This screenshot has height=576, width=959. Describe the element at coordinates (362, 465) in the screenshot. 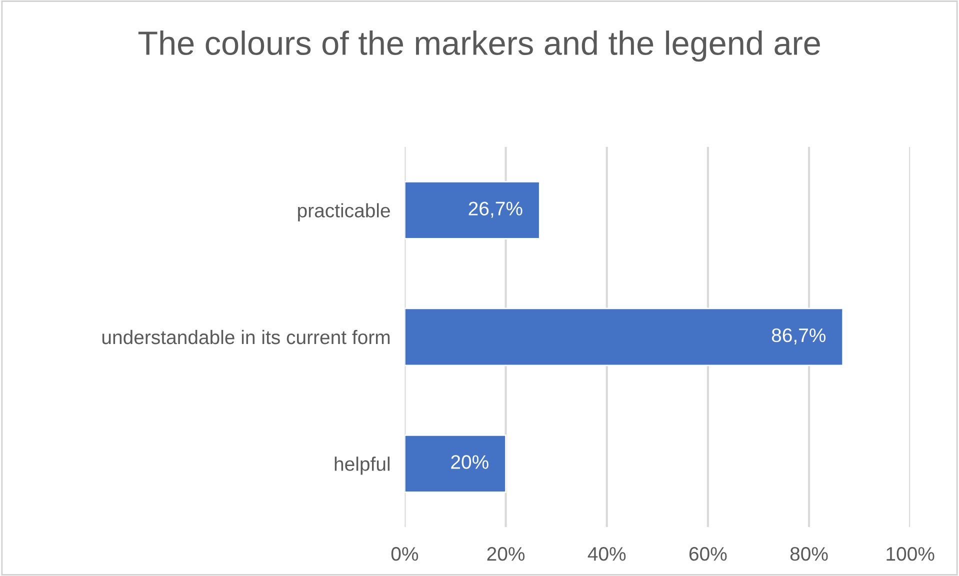

I see `y-tick-label: helpful` at that location.